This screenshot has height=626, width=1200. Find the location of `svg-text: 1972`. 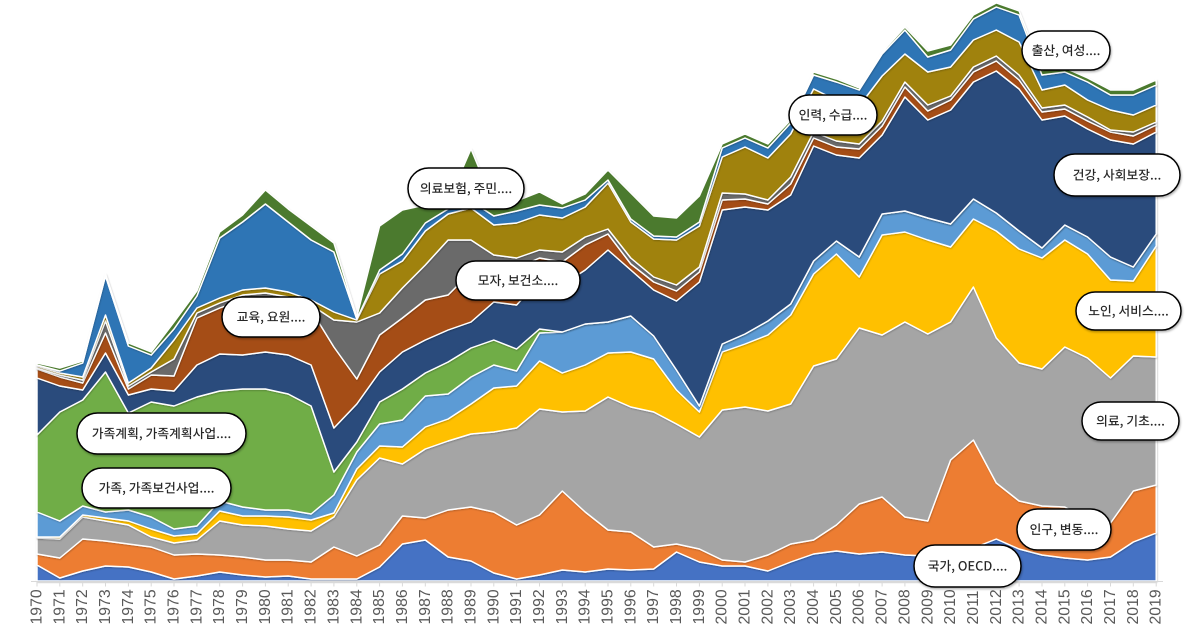

svg-text: 1972 is located at coordinates (82, 606).